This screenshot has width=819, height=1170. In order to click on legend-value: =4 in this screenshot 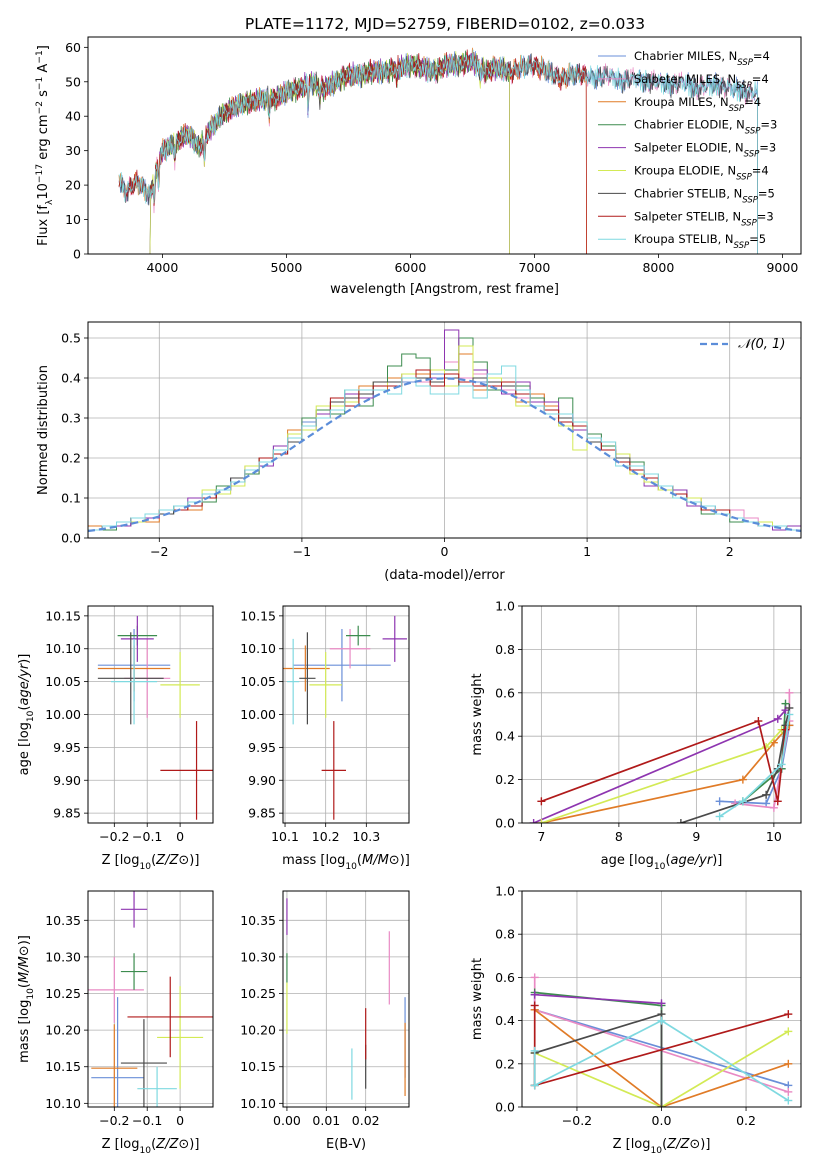, I will do `click(760, 171)`.